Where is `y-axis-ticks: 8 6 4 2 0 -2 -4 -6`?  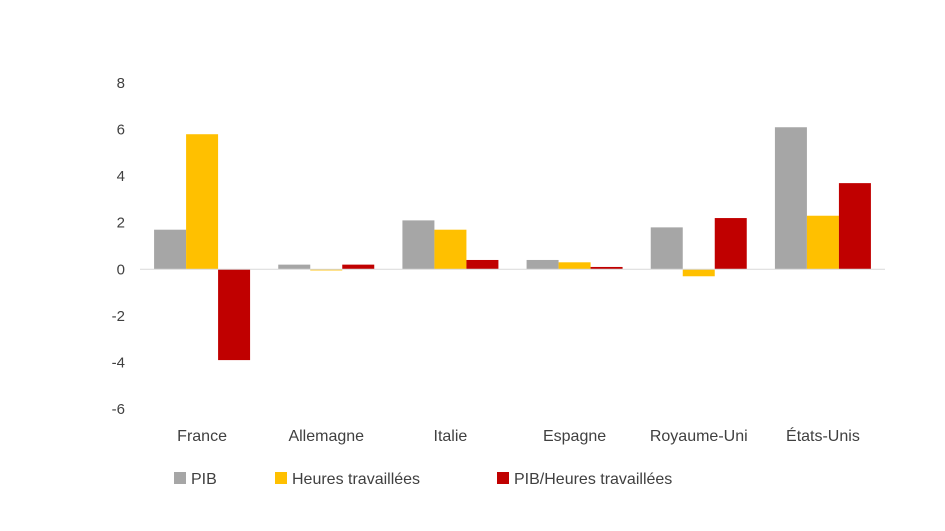 y-axis-ticks: 8 6 4 2 0 -2 -4 -6 is located at coordinates (118, 246).